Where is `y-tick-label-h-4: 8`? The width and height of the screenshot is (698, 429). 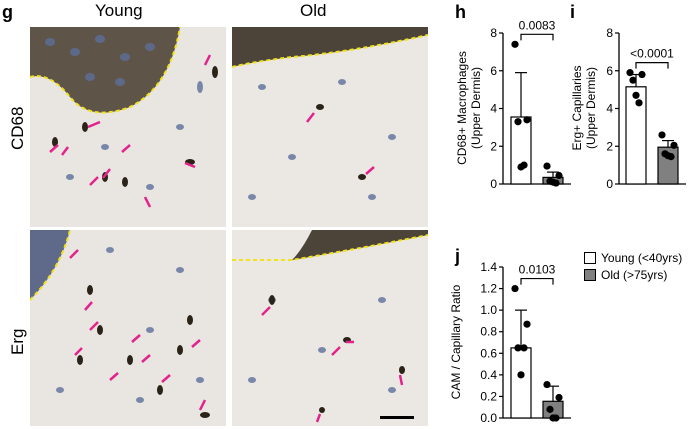
y-tick-label-h-4: 8 is located at coordinates (493, 33).